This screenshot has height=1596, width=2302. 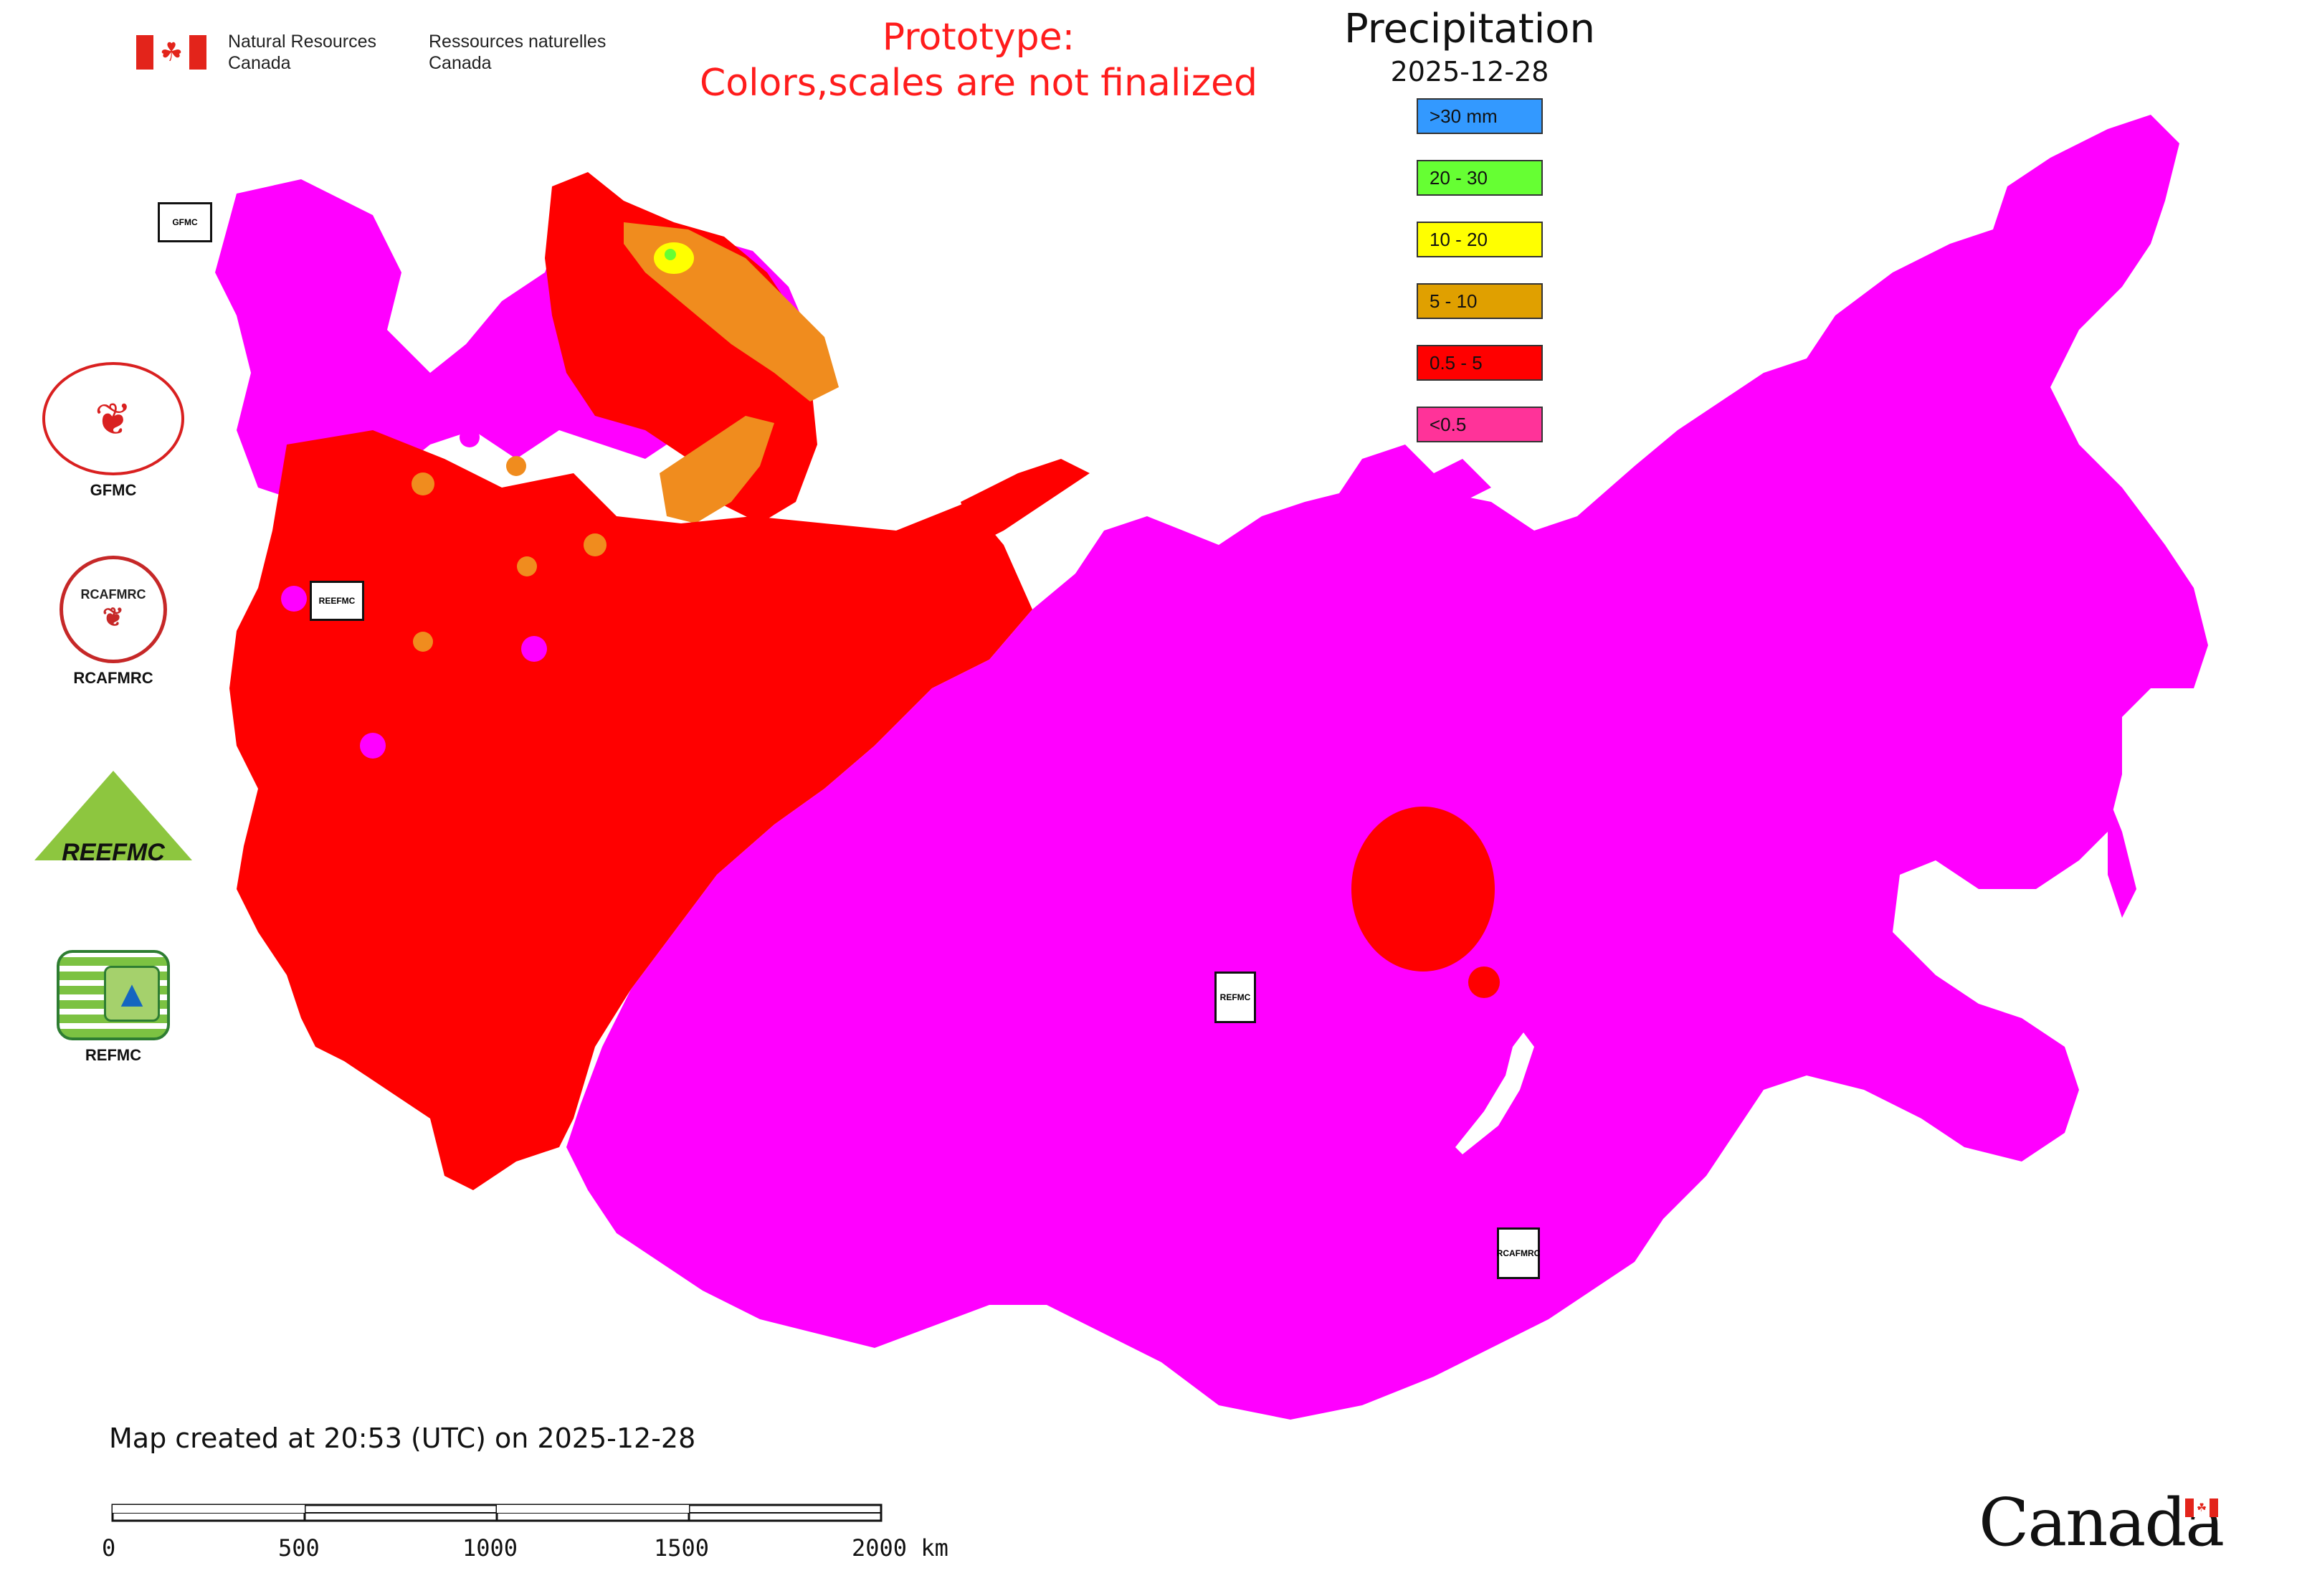 I want to click on scale-label: 500, so click(x=299, y=1548).